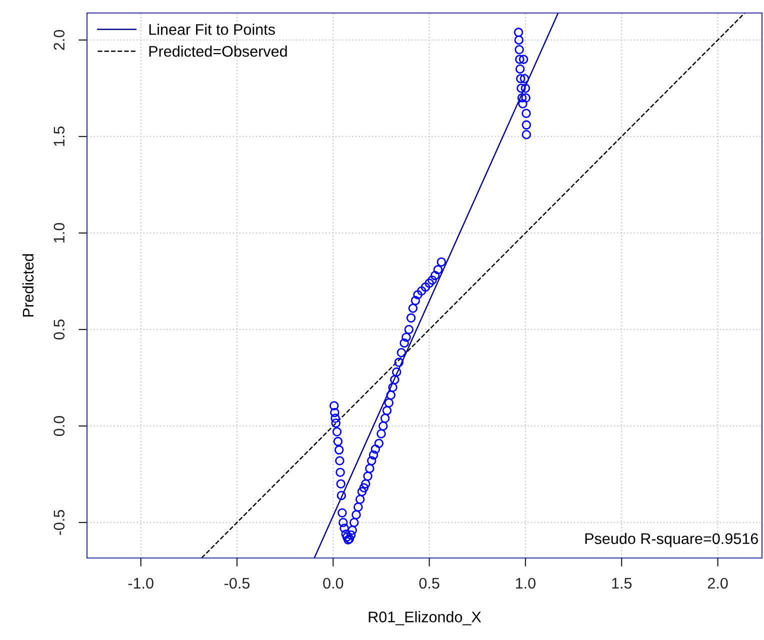  I want to click on y-tick-label: 1.0, so click(59, 232).